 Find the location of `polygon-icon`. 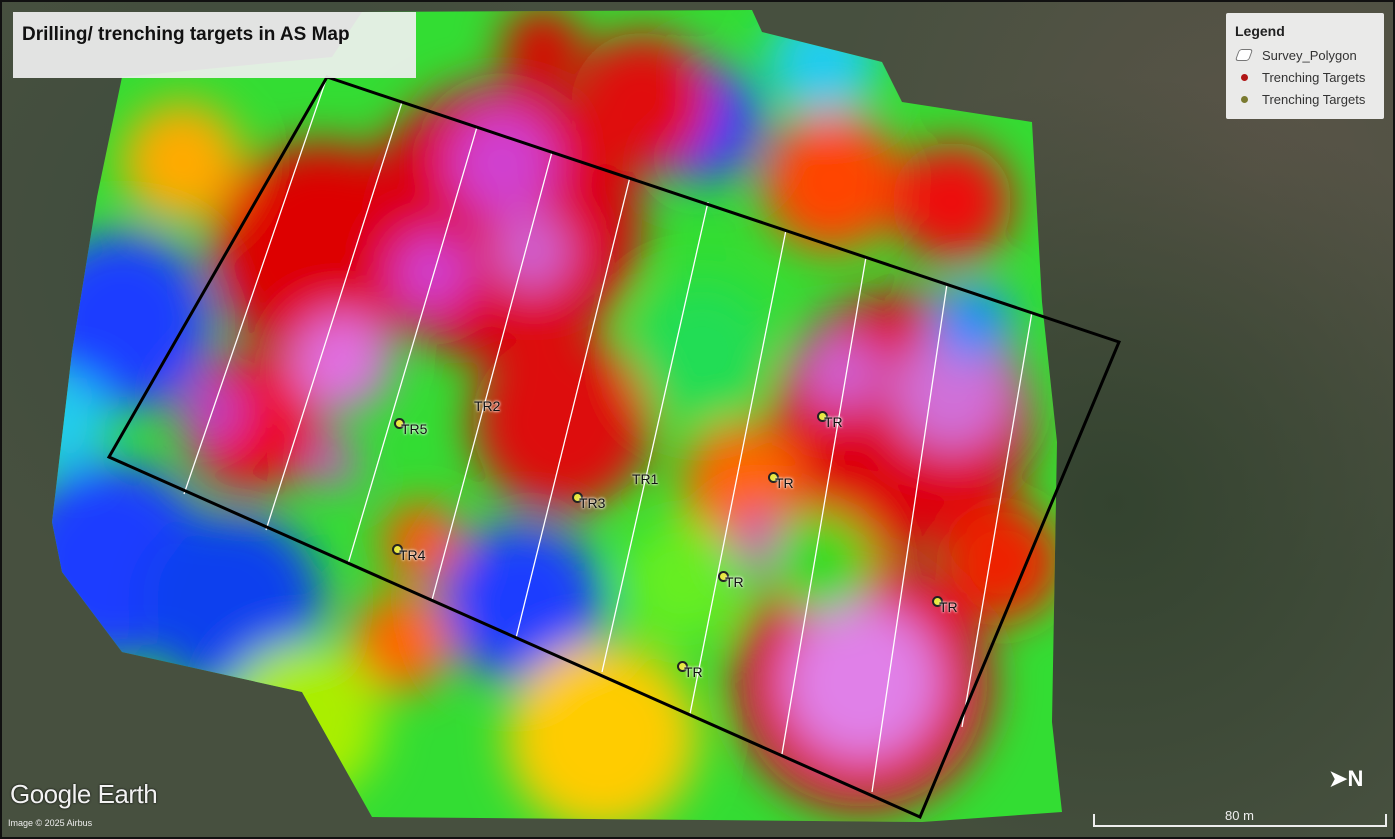

polygon-icon is located at coordinates (1244, 55).